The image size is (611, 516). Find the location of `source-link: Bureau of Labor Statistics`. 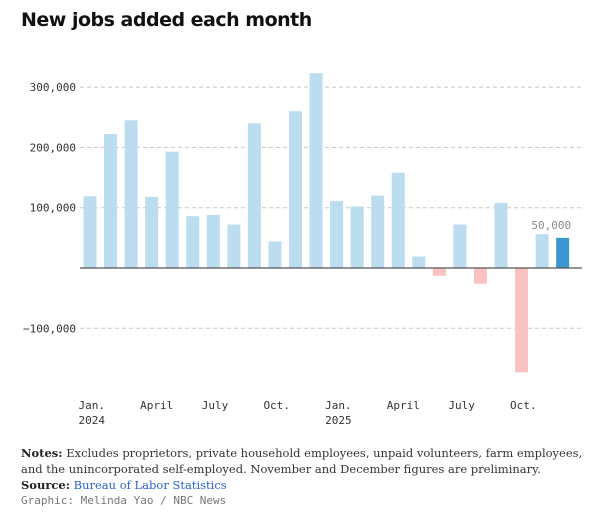

source-link: Bureau of Labor Statistics is located at coordinates (150, 485).